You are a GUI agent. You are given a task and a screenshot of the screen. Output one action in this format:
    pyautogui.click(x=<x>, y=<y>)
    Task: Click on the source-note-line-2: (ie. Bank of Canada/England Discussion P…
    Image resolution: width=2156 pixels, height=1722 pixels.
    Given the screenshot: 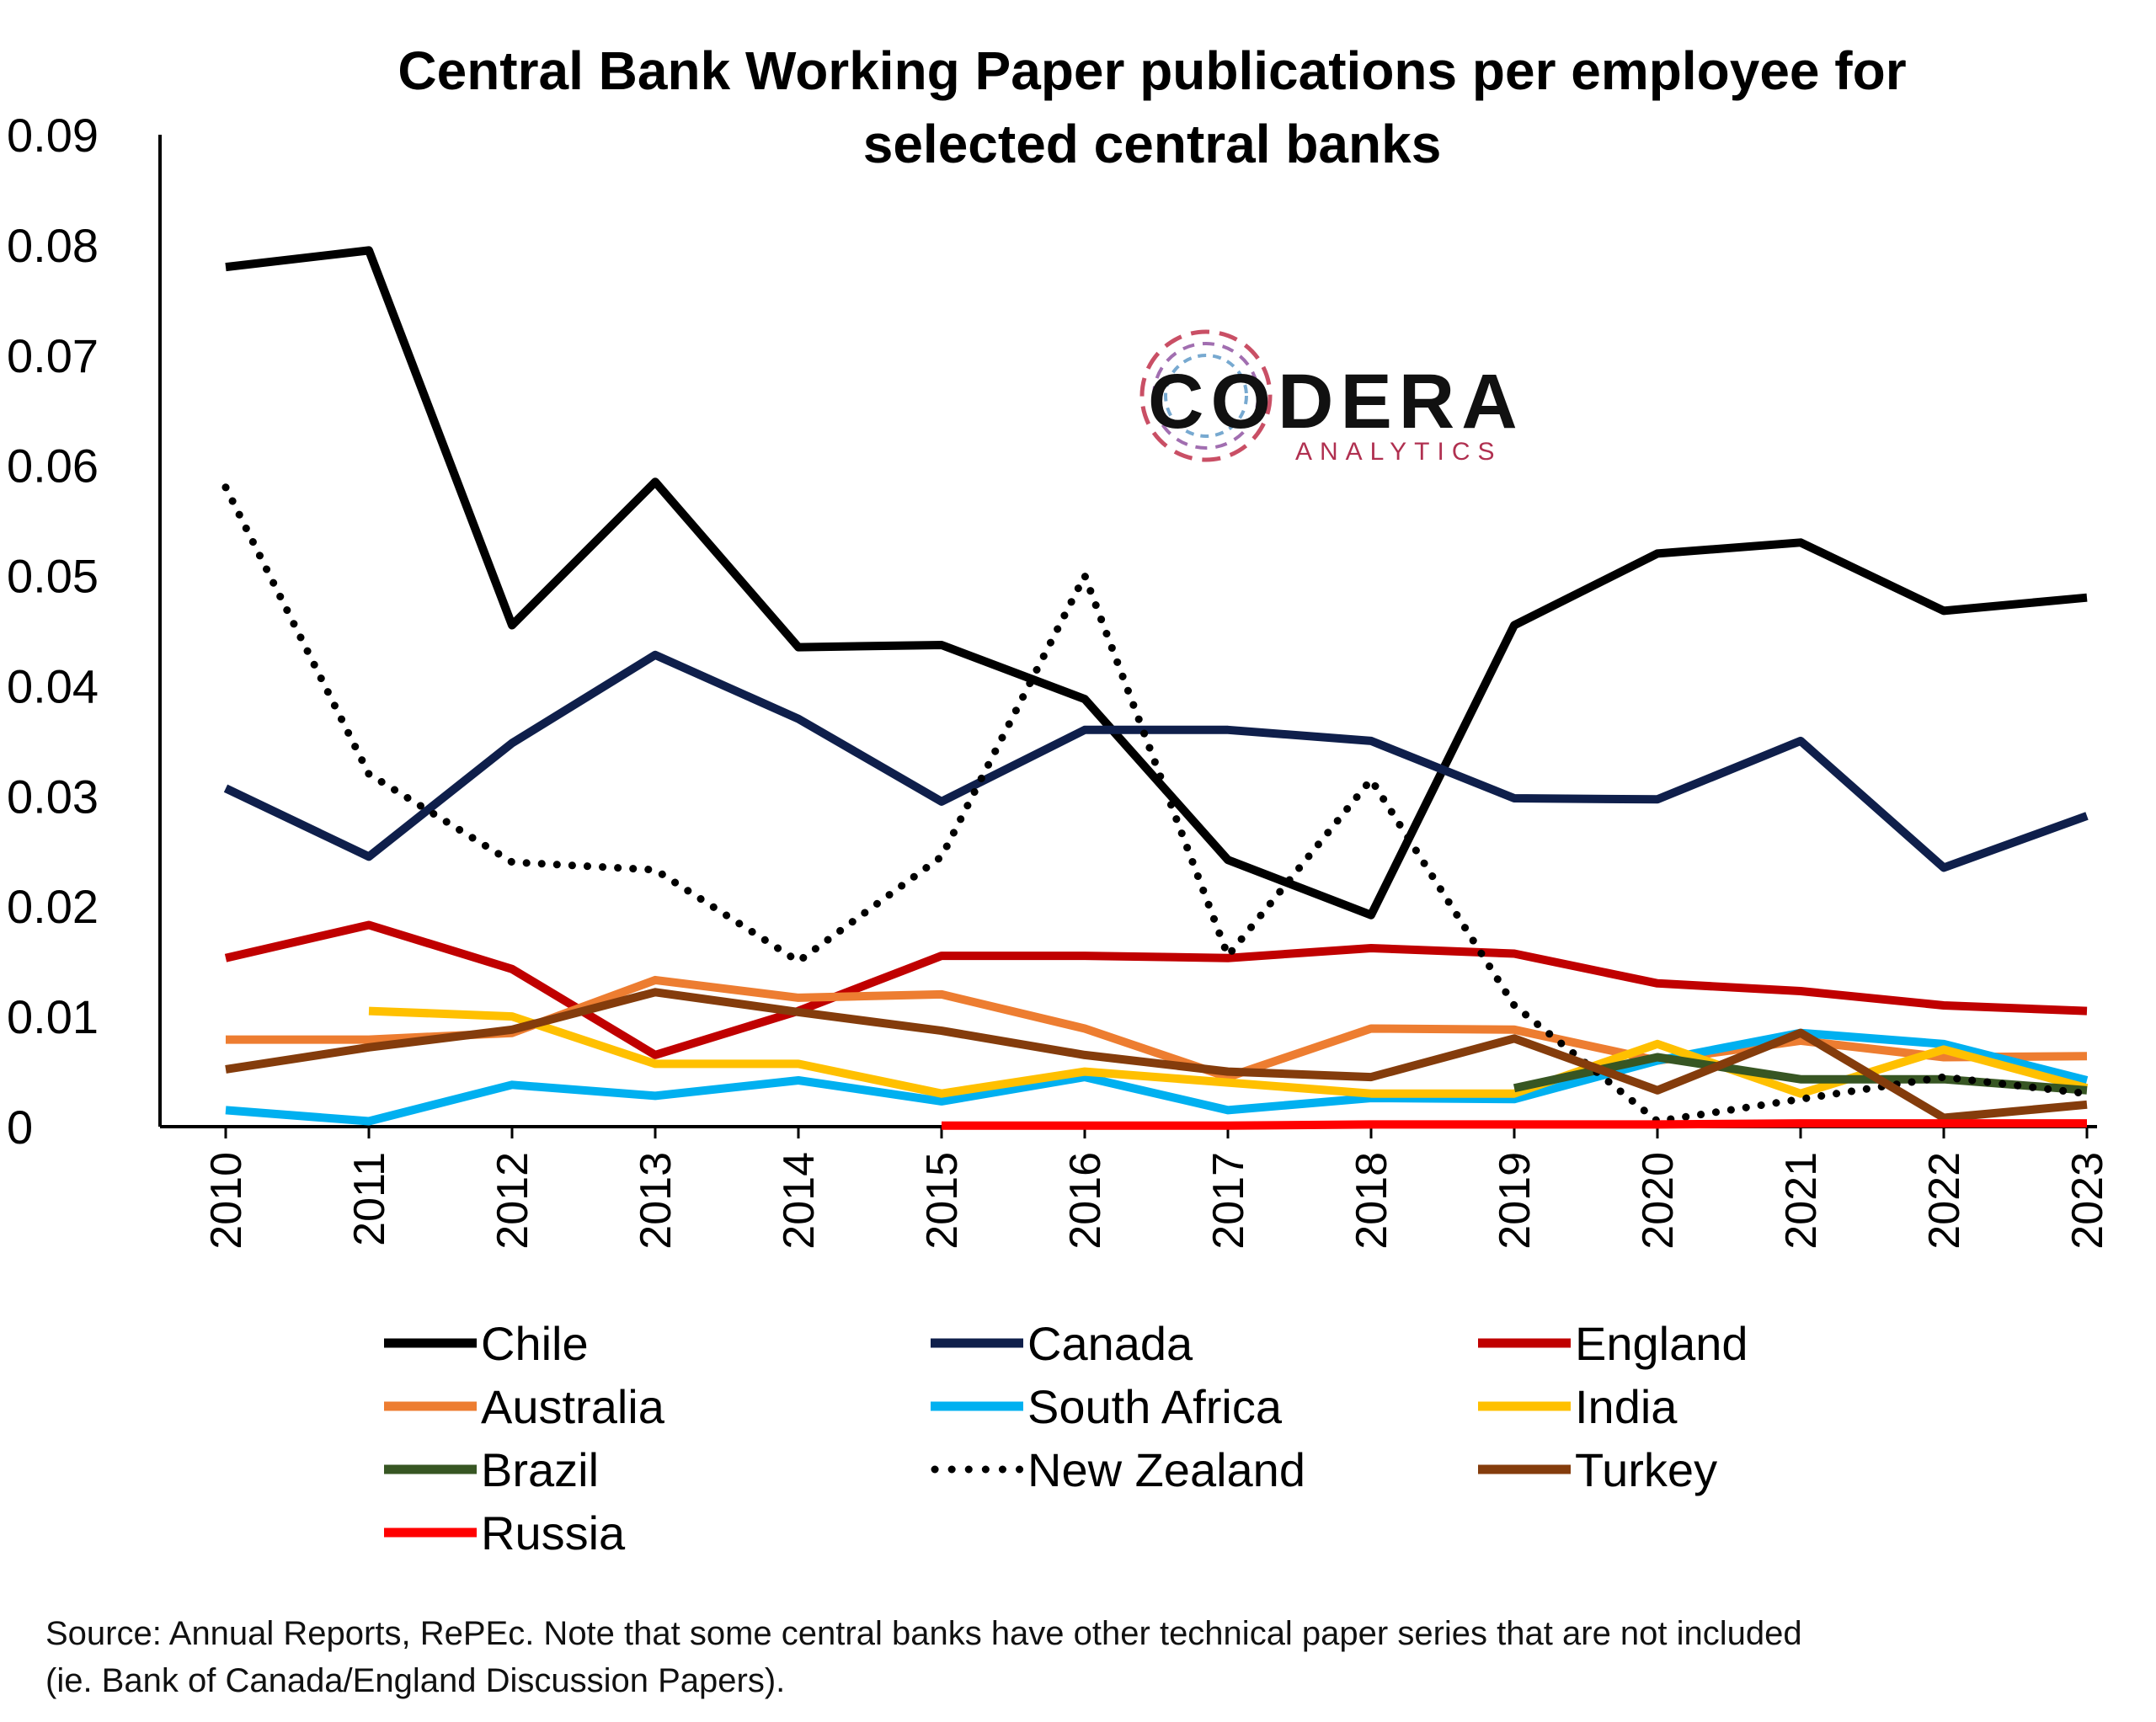 What is the action you would take?
    pyautogui.click(x=415, y=1680)
    